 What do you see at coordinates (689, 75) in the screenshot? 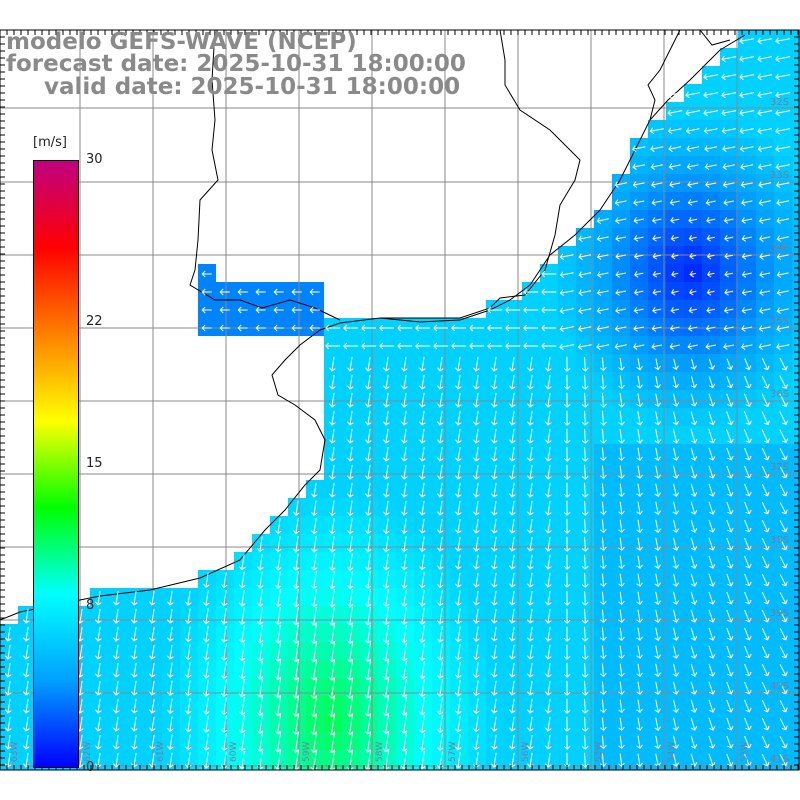
I see `lagoon-coast` at bounding box center [689, 75].